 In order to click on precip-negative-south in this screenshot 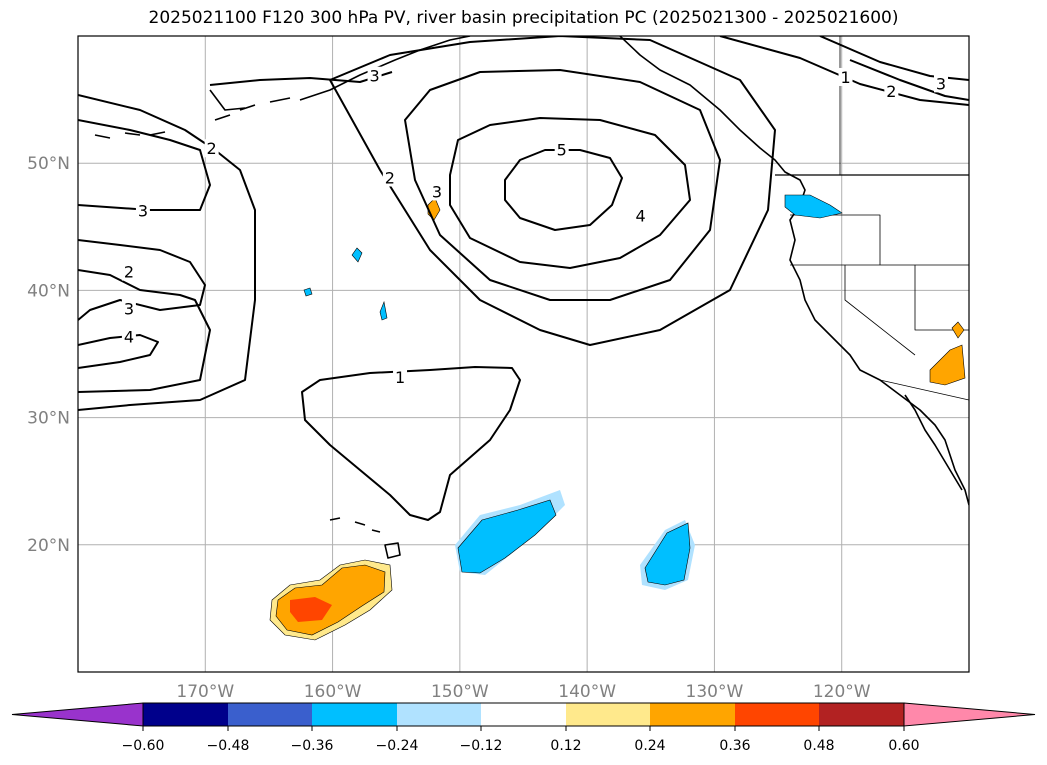, I will do `click(507, 536)`.